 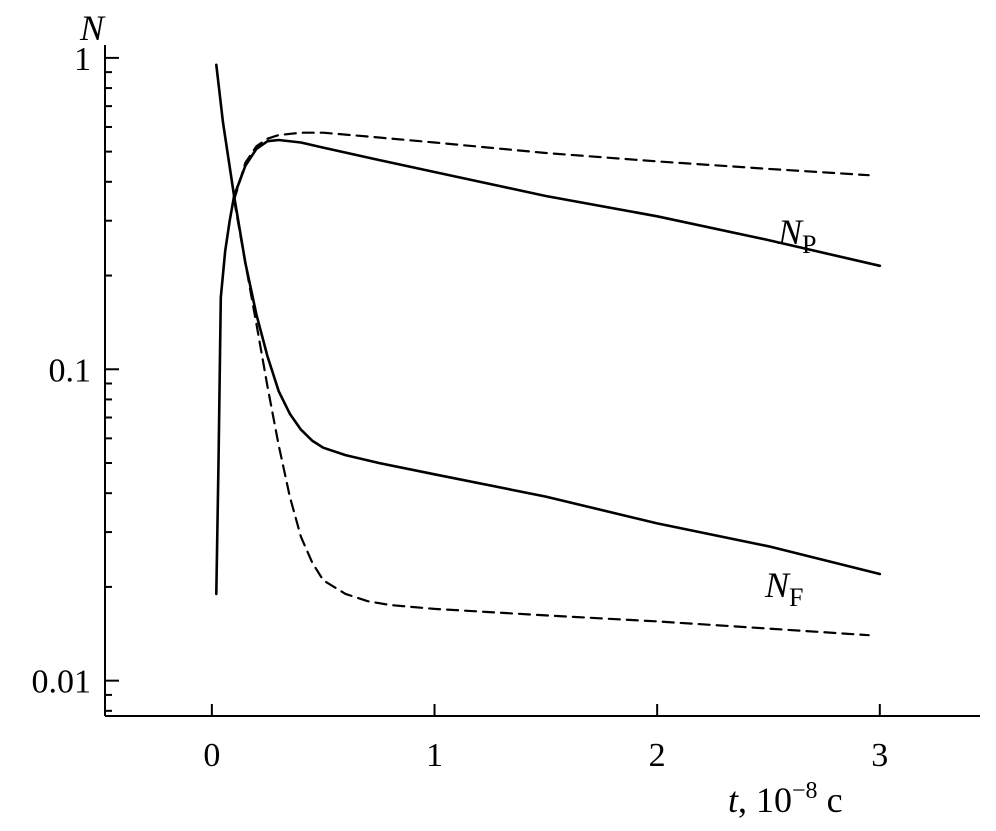 I want to click on x-tick-label: 2, so click(x=657, y=755).